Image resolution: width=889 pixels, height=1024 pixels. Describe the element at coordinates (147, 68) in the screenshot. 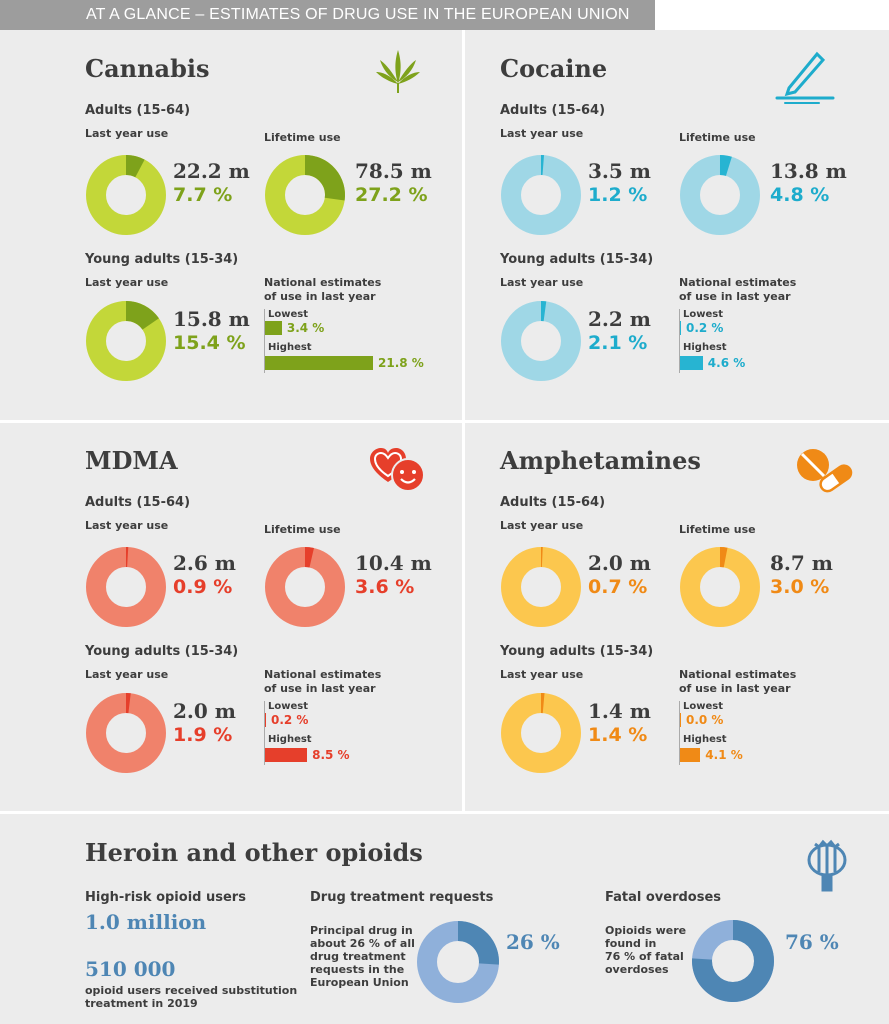

I see `cannabis-title: Cannabis` at that location.